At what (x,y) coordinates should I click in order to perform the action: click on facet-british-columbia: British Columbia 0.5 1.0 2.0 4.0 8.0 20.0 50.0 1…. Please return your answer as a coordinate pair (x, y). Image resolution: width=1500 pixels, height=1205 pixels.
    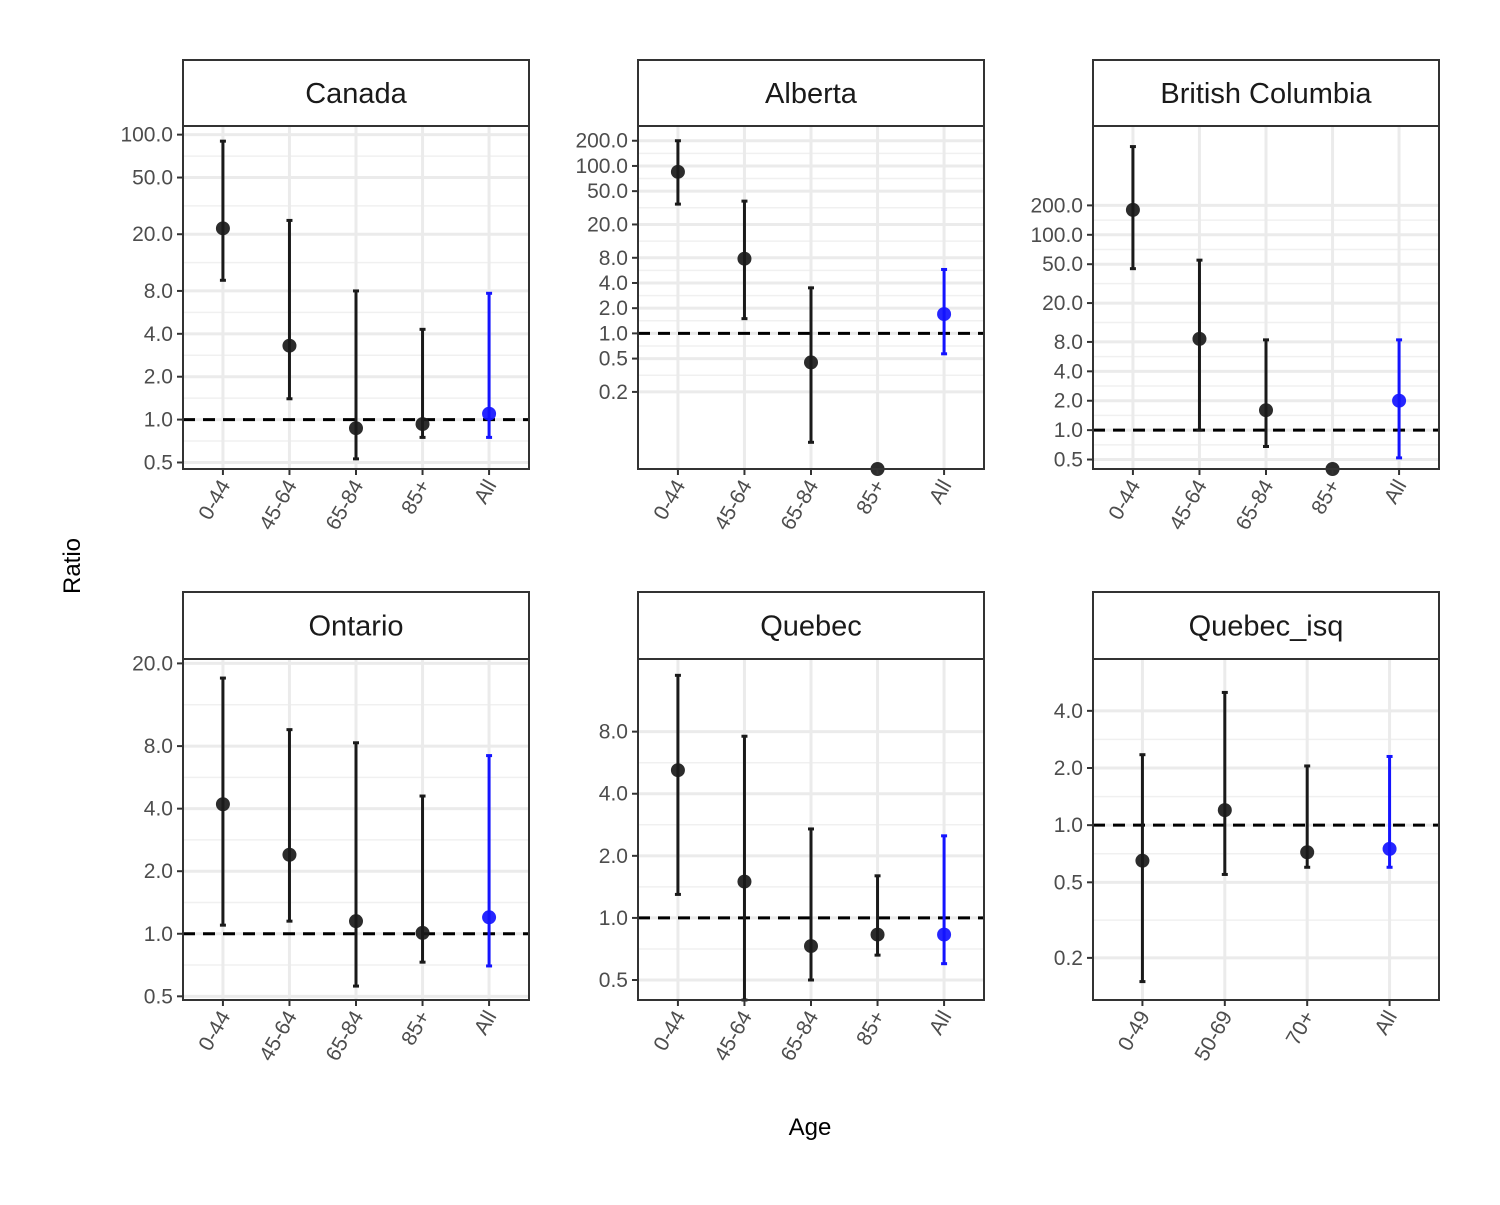
    Looking at the image, I should click on (1235, 296).